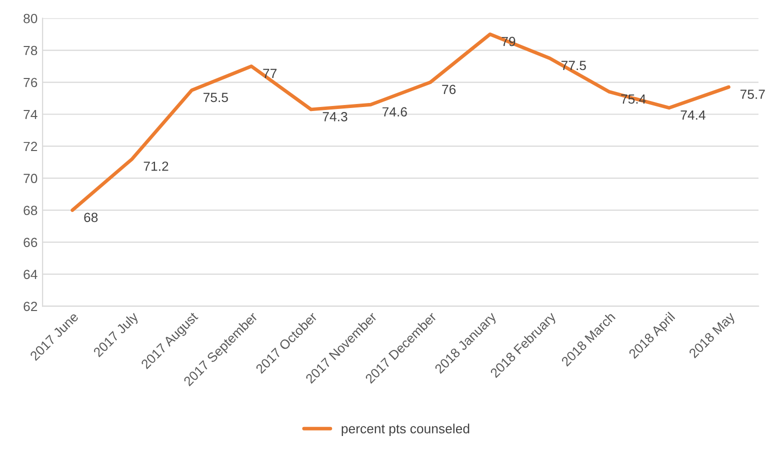 This screenshot has height=457, width=774. I want to click on y-tick-label: 64, so click(31, 275).